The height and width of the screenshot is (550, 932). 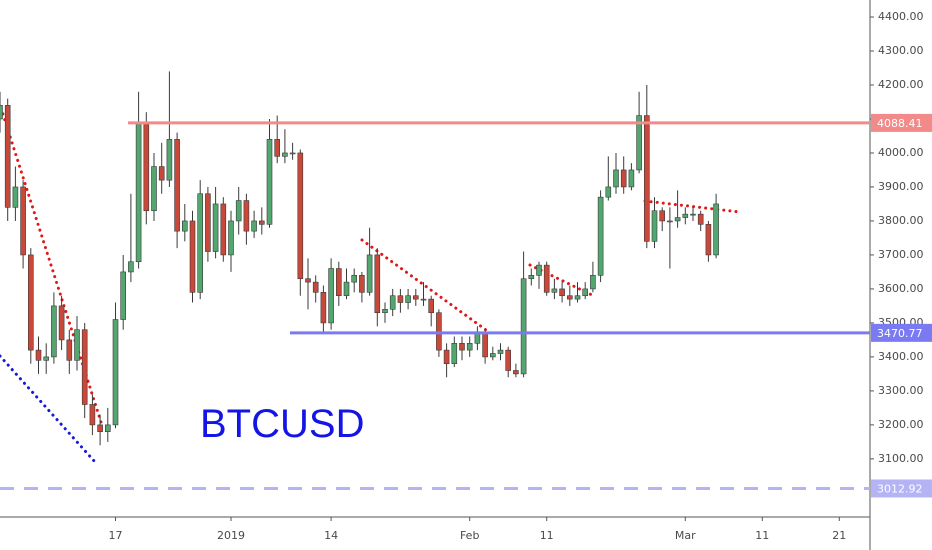 What do you see at coordinates (331, 535) in the screenshot?
I see `x-tick-label: 14` at bounding box center [331, 535].